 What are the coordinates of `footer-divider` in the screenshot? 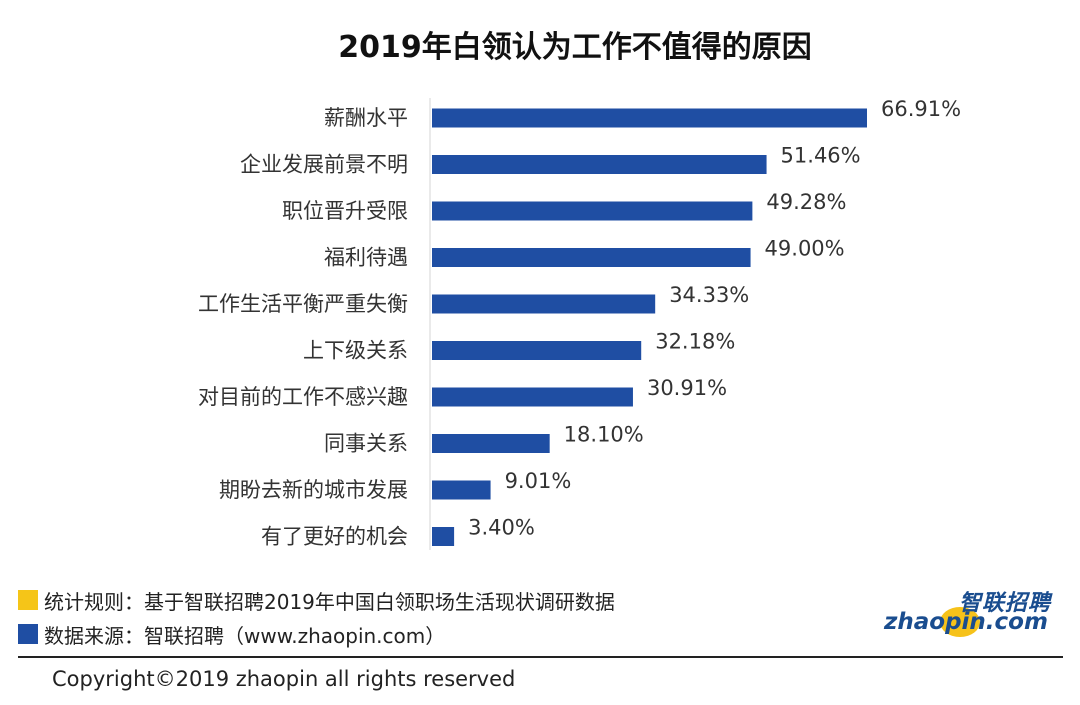 It's located at (540, 657).